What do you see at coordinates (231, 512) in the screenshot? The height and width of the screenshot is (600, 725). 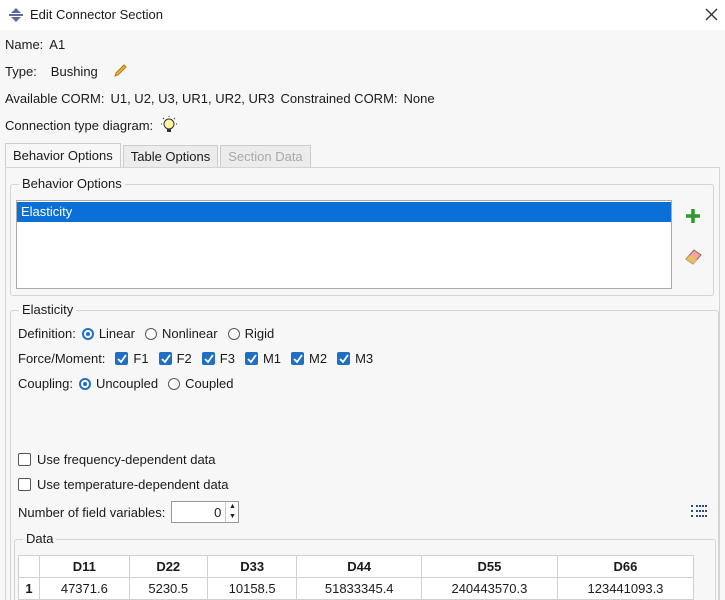 I see `spin-arrows: ▲ ▼` at bounding box center [231, 512].